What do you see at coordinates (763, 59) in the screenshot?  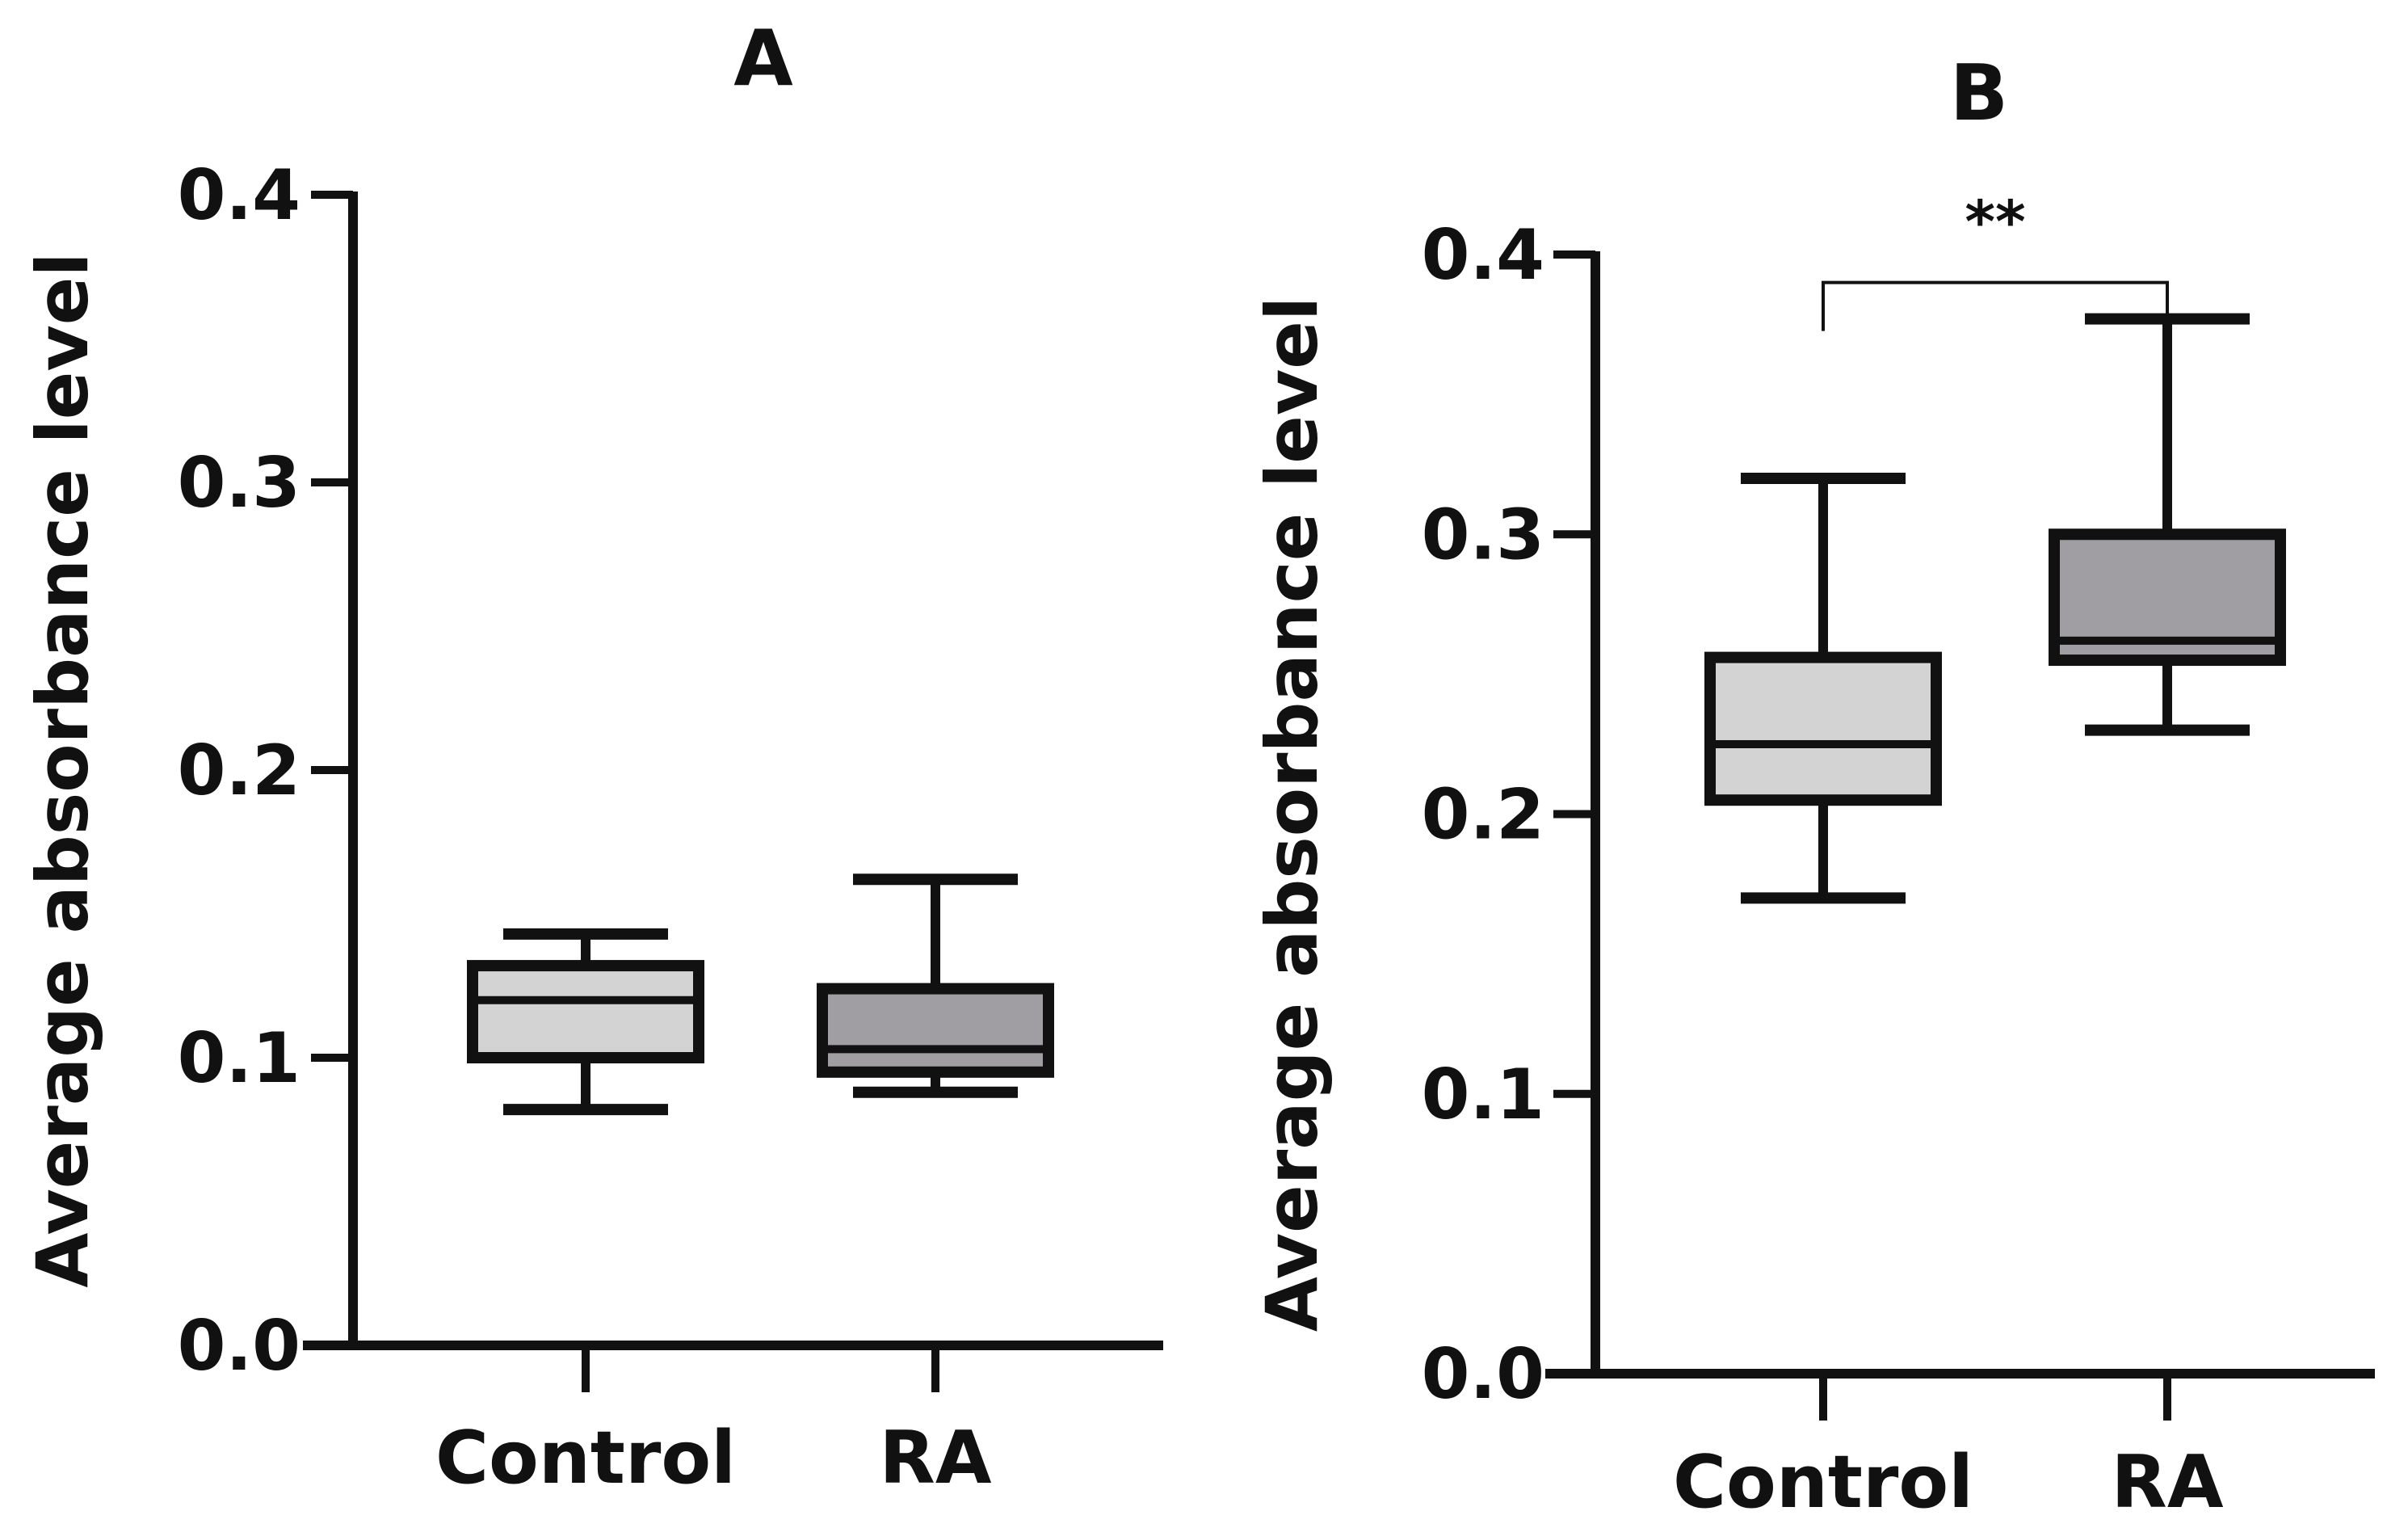 I see `panel-label: A` at bounding box center [763, 59].